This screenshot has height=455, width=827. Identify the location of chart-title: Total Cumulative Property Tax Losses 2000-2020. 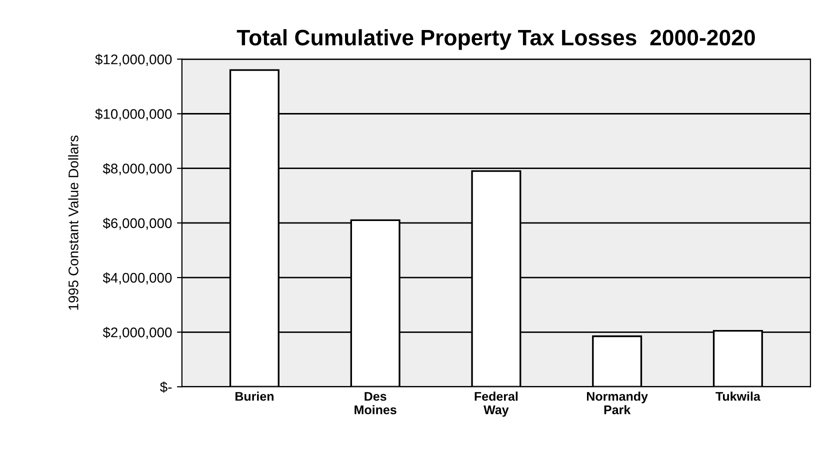
(495, 39).